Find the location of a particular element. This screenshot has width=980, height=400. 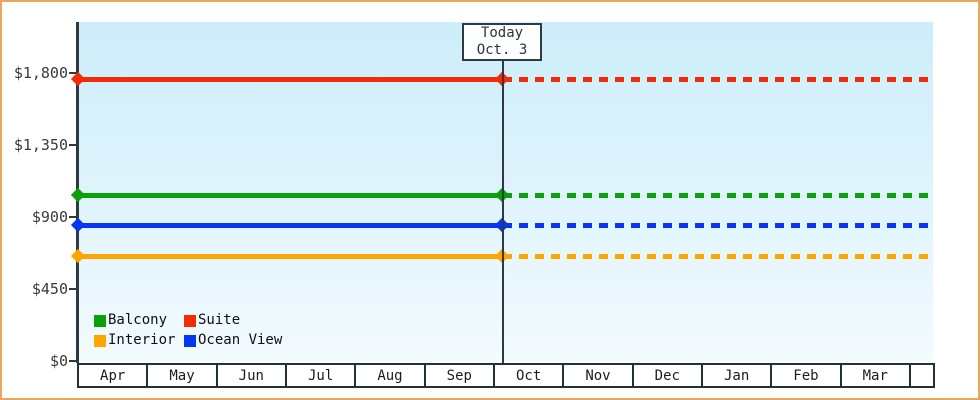

legend: Balcony Suite Interior Ocean View is located at coordinates (188, 330).